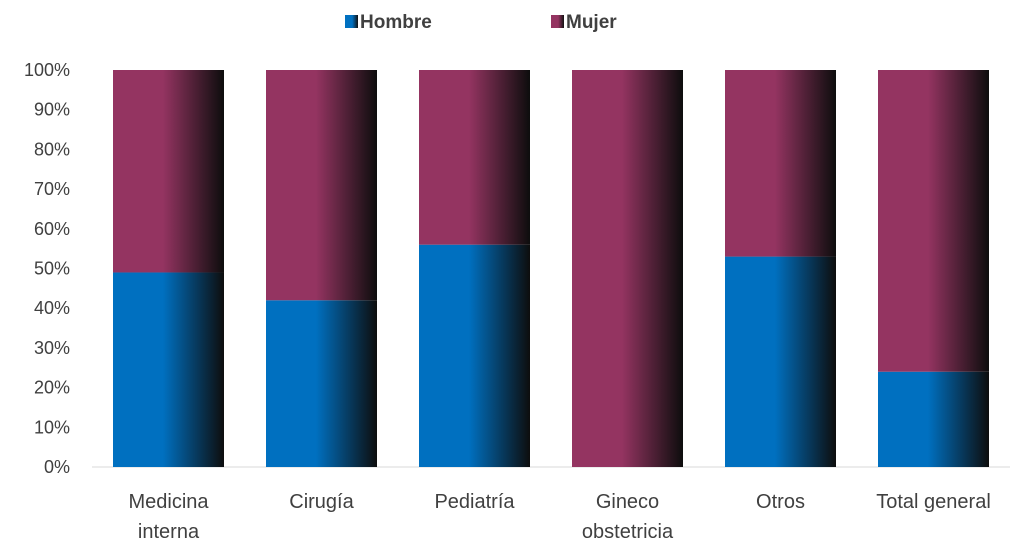 This screenshot has width=1018, height=550. Describe the element at coordinates (52, 269) in the screenshot. I see `y-tick-label: 50%` at that location.